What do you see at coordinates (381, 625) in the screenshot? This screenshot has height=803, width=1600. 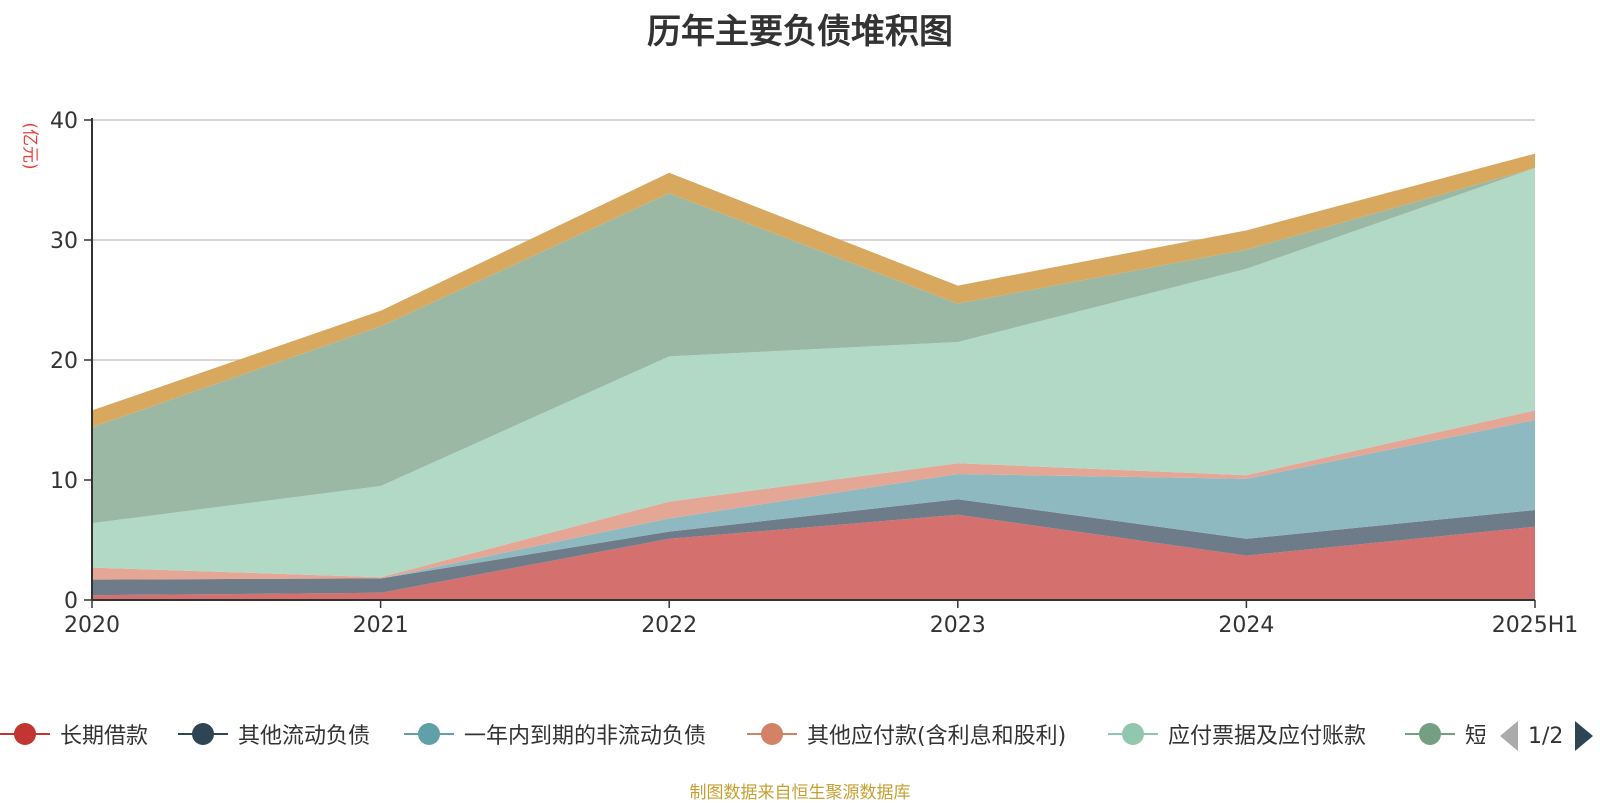 I see `x-tick-label: 2021` at bounding box center [381, 625].